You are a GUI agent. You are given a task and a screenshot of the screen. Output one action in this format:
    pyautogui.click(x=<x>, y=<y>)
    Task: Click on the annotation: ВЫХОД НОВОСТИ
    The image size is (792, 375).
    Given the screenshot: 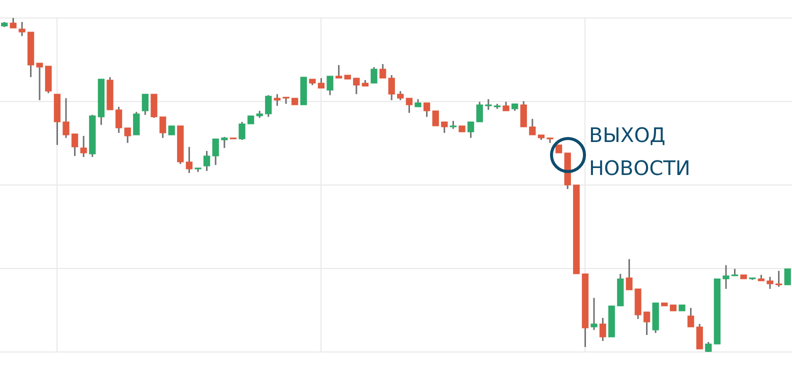 What is the action you would take?
    pyautogui.click(x=640, y=152)
    